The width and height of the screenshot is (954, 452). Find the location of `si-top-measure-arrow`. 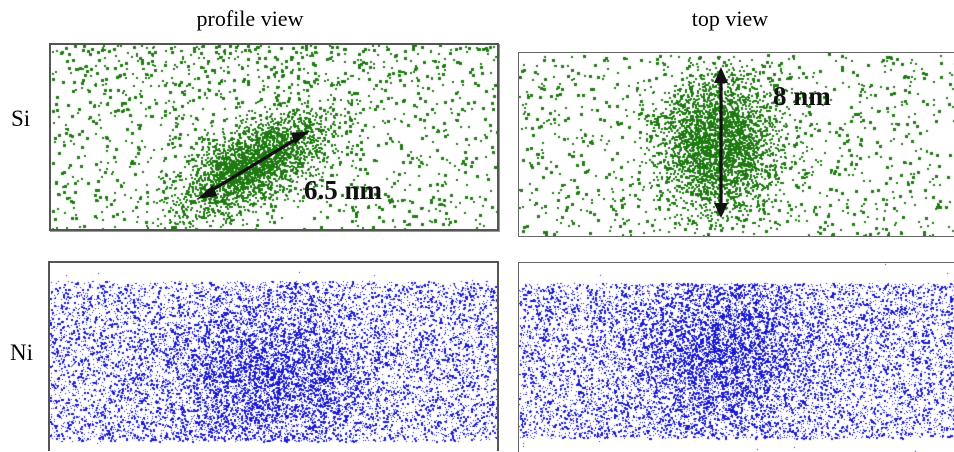

si-top-measure-arrow is located at coordinates (721, 142).